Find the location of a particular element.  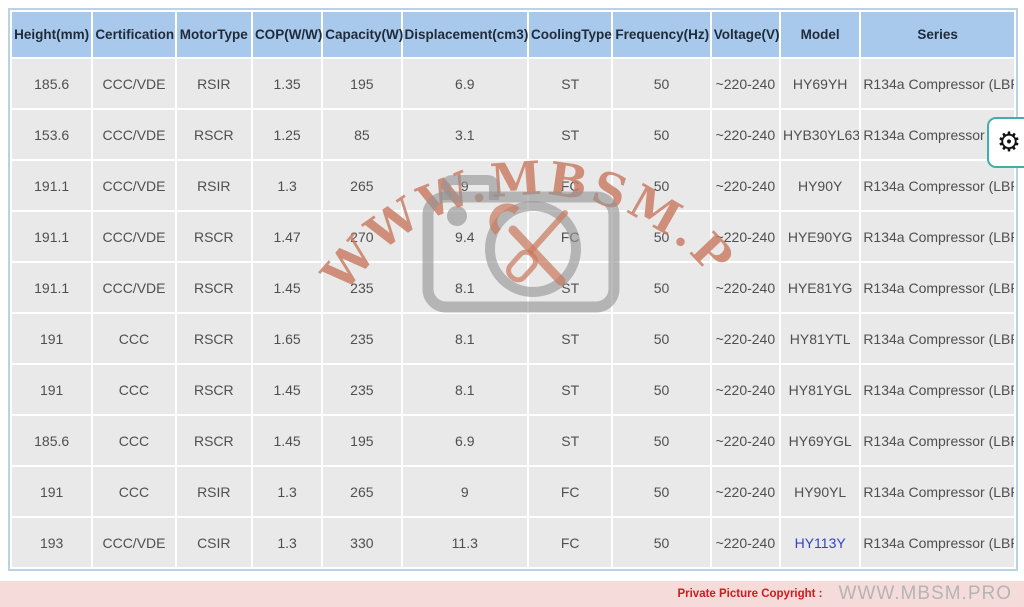

column-header: Height(mm) is located at coordinates (52, 34).